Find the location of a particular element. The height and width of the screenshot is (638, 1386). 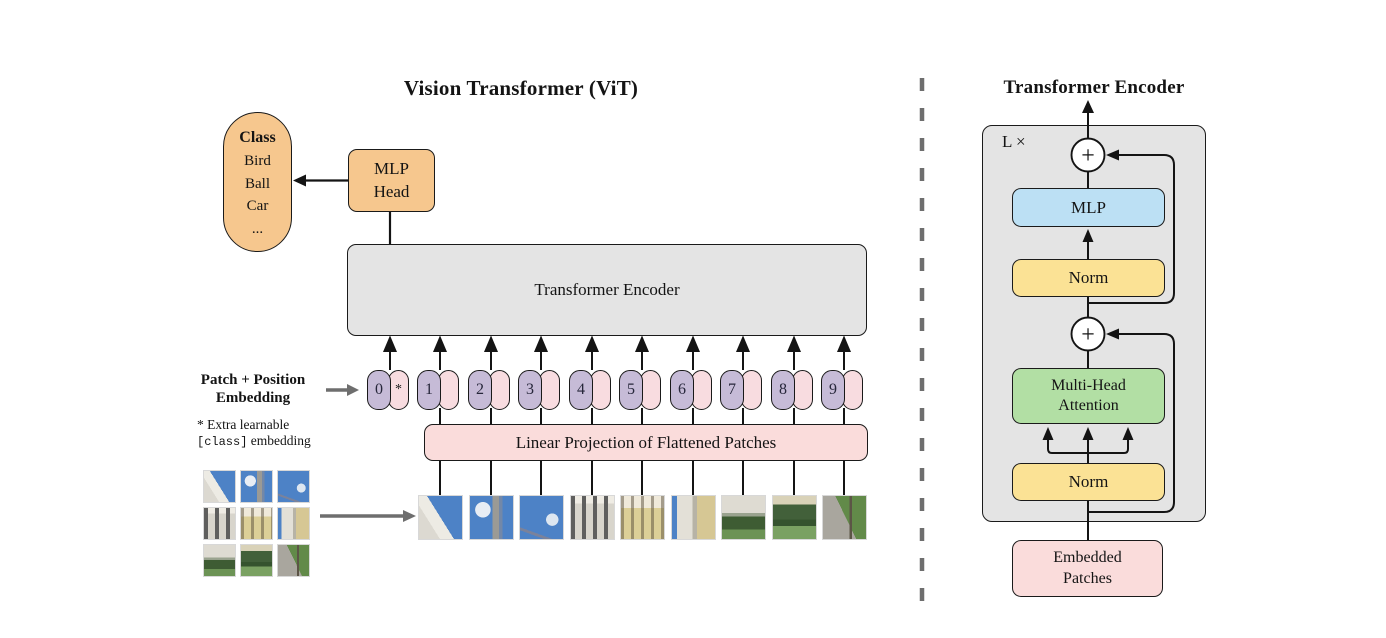

class-token-star: * is located at coordinates (398, 389).